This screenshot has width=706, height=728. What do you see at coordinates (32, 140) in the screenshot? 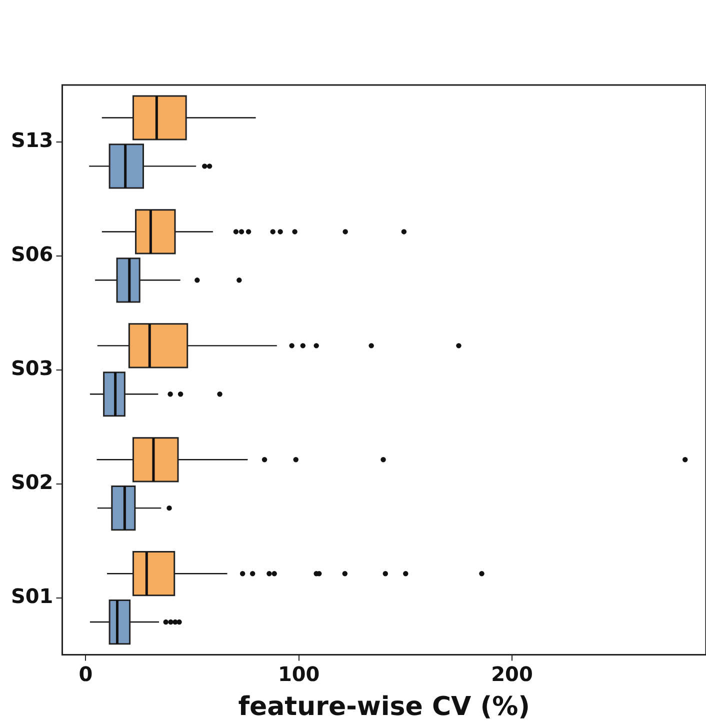
I see `y-tick-label: S13` at bounding box center [32, 140].